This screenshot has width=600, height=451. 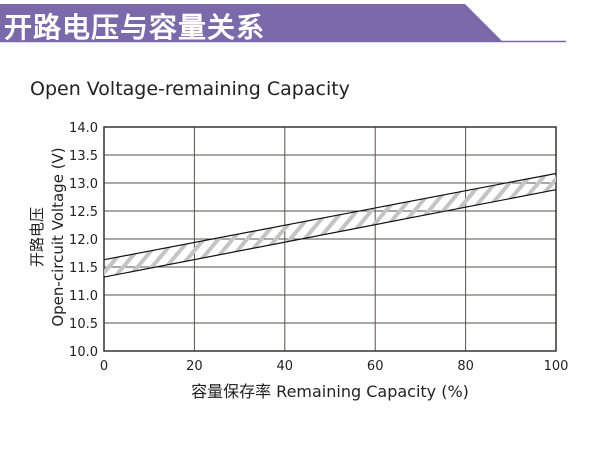 What do you see at coordinates (83, 156) in the screenshot?
I see `y-tick-label: 13.5` at bounding box center [83, 156].